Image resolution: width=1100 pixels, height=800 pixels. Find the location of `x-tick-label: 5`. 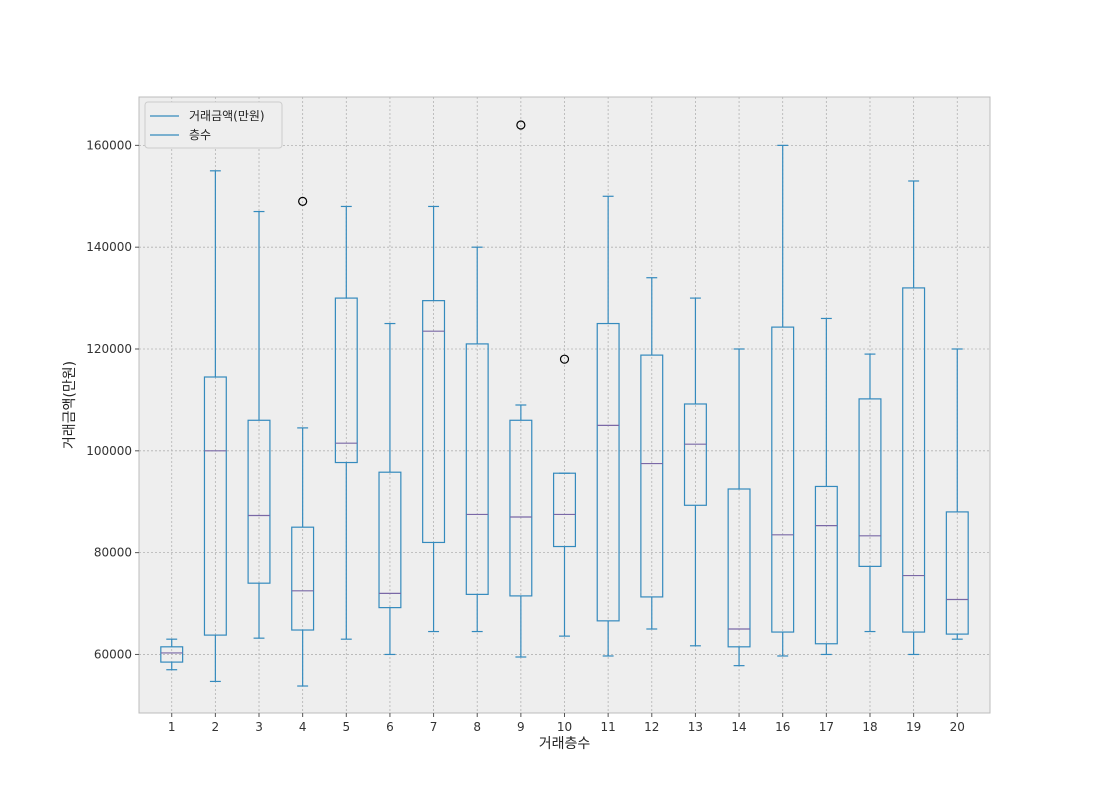

x-tick-label: 5 is located at coordinates (346, 727).